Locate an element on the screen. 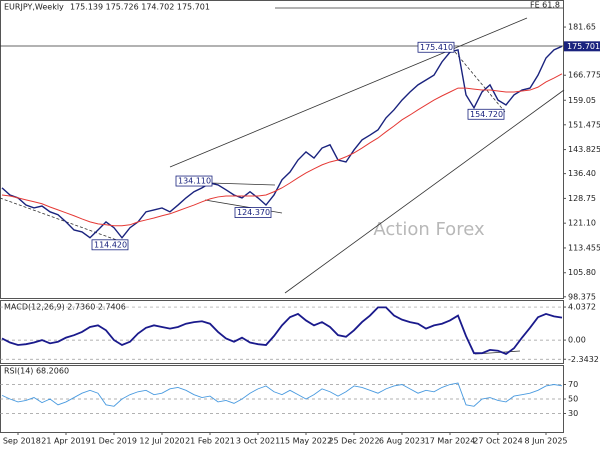 Image resolution: width=600 pixels, height=450 pixels. x-tick-label: 25 Dec 2022 is located at coordinates (353, 441).